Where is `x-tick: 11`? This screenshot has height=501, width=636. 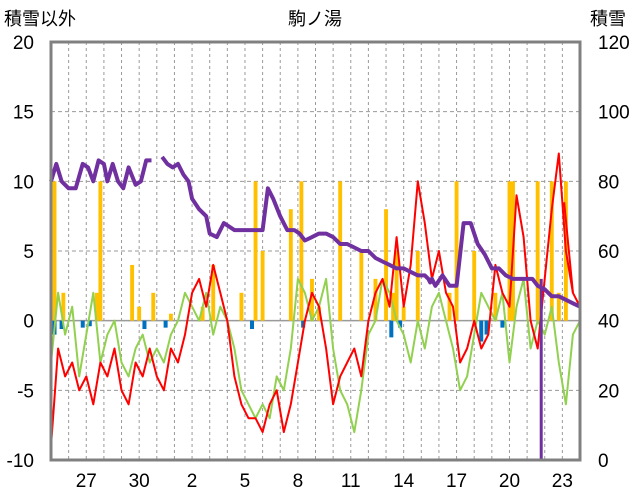 x-tick: 11 is located at coordinates (351, 481).